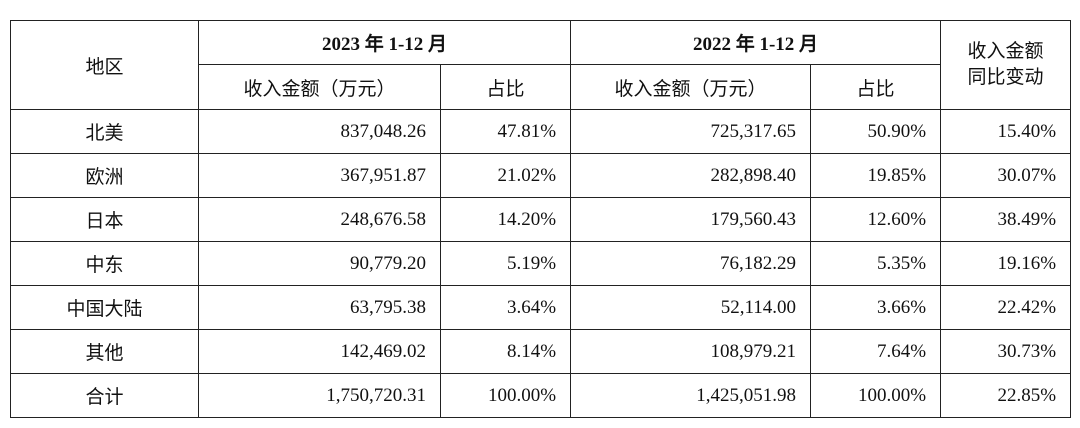  What do you see at coordinates (1006, 263) in the screenshot?
I see `value-cell: 19.16%` at bounding box center [1006, 263].